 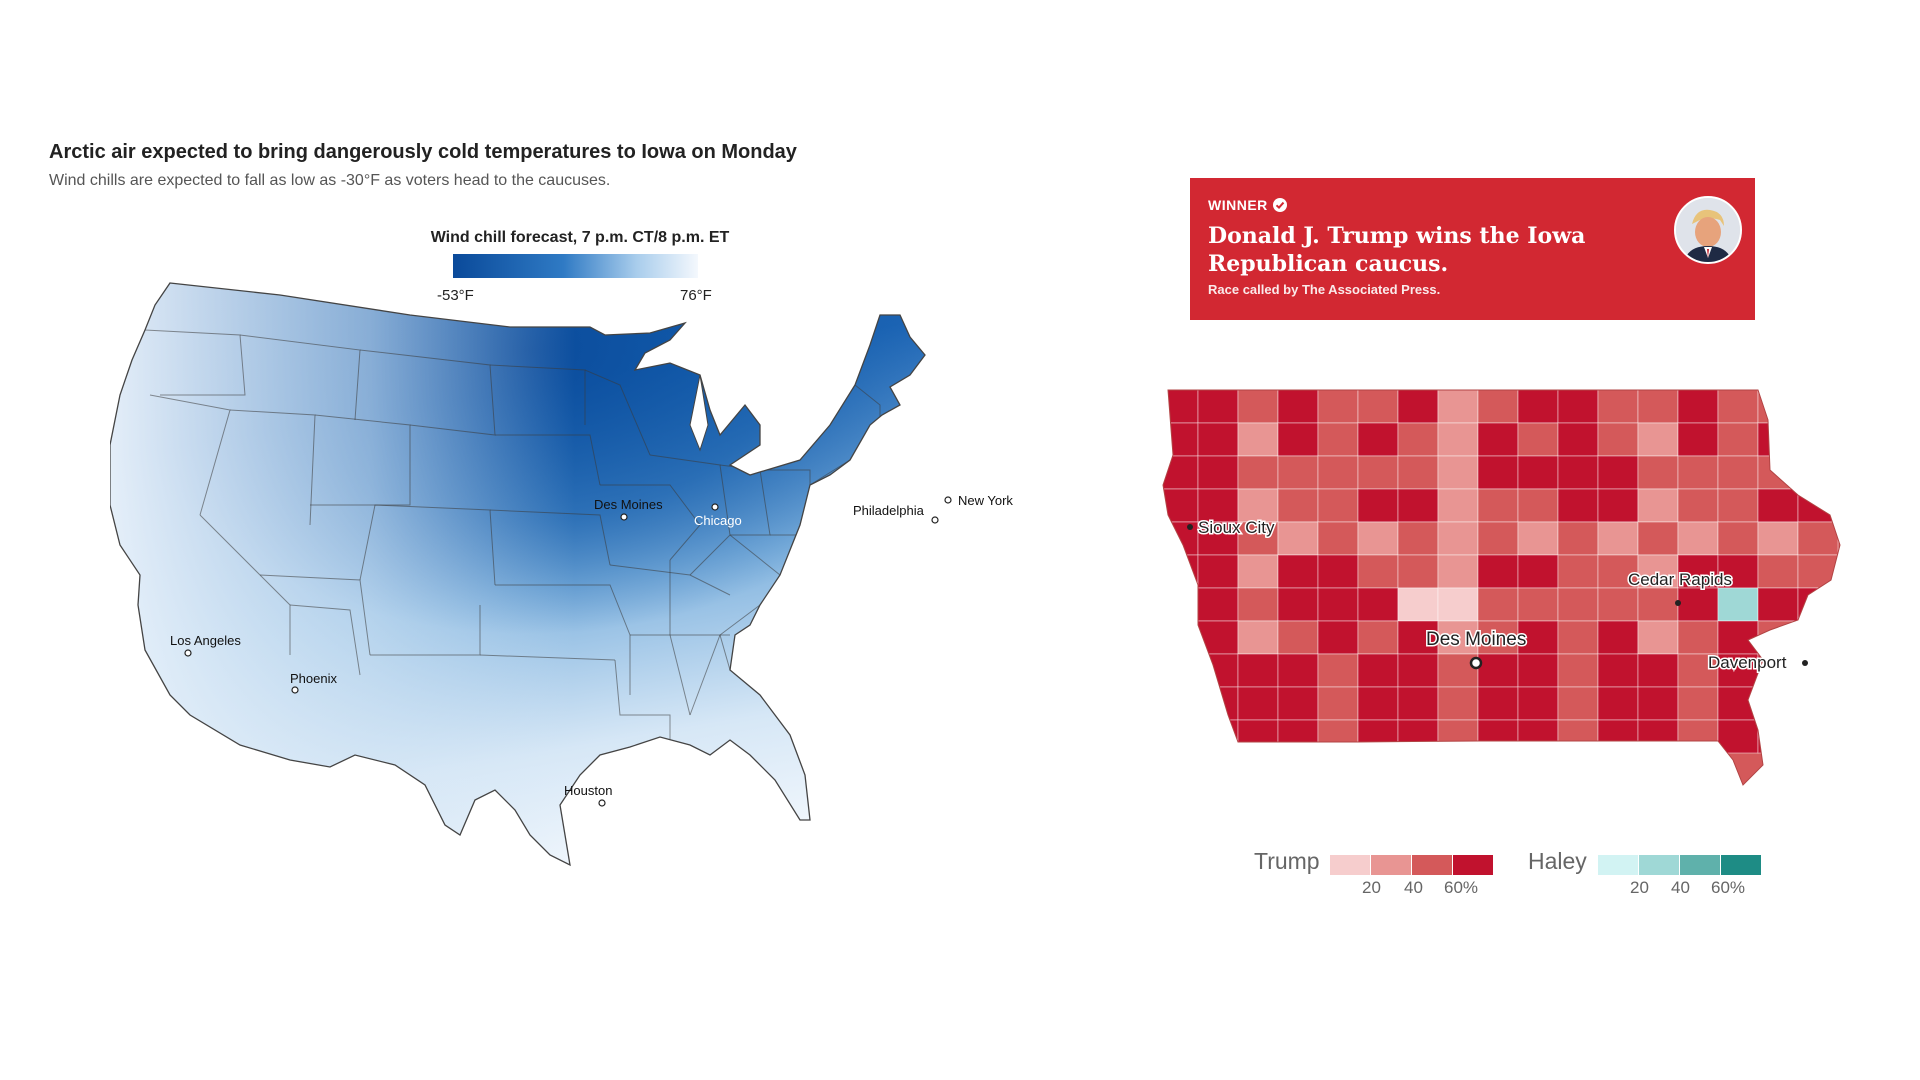 I want to click on haley-legend-label: Haley, so click(x=1557, y=861).